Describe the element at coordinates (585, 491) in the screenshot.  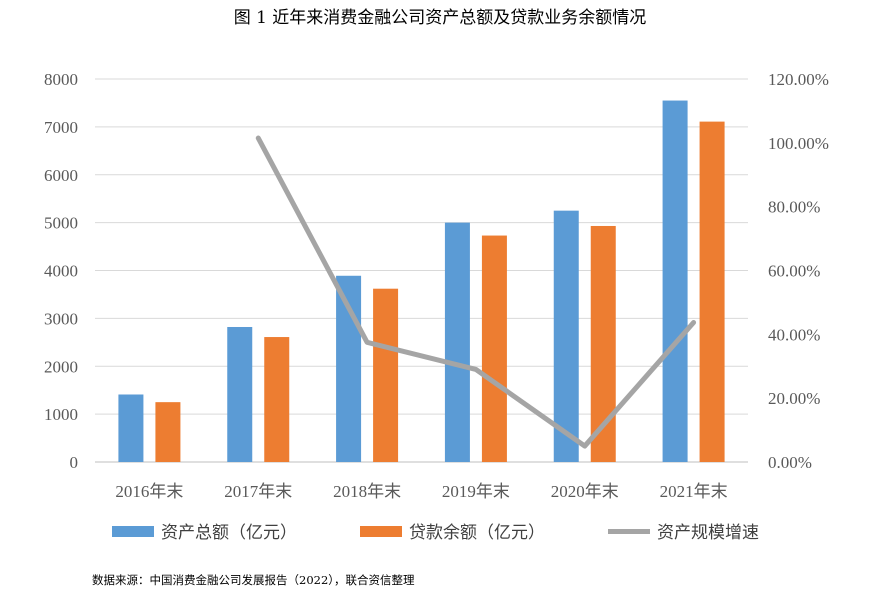
I see `x-tick-label: 2020年末` at that location.